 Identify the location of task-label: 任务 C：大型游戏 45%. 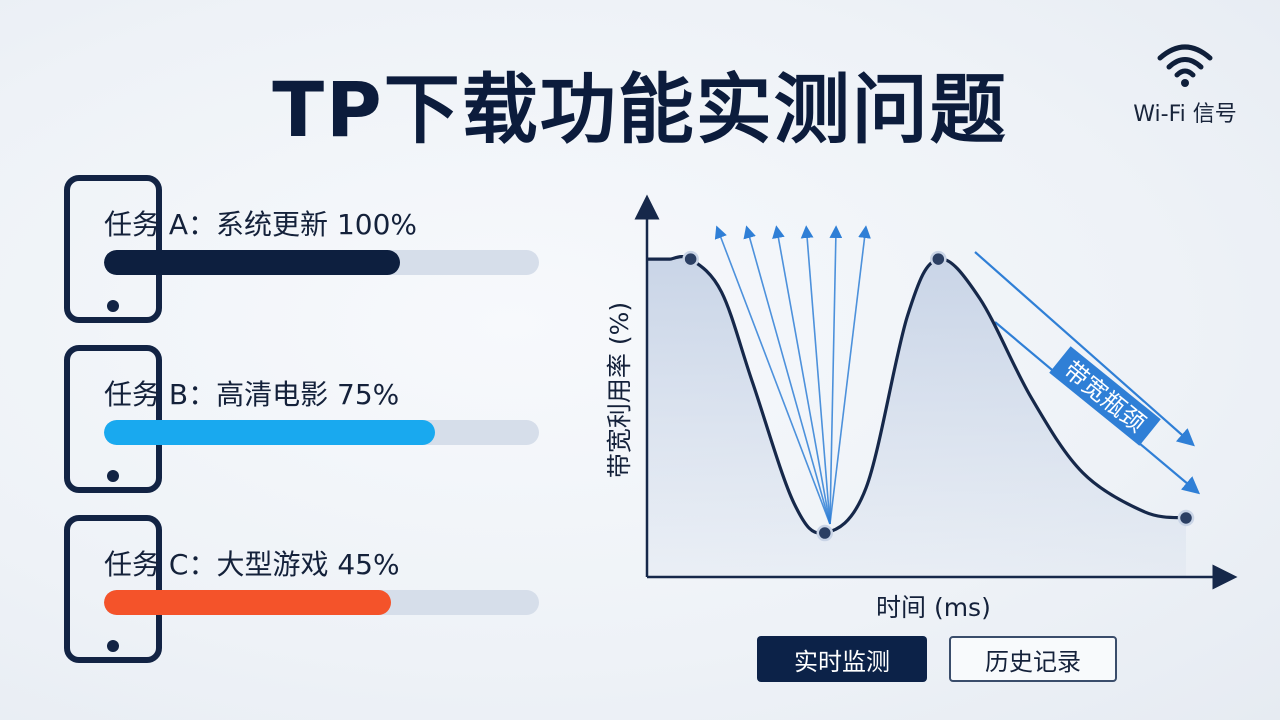
(252, 564).